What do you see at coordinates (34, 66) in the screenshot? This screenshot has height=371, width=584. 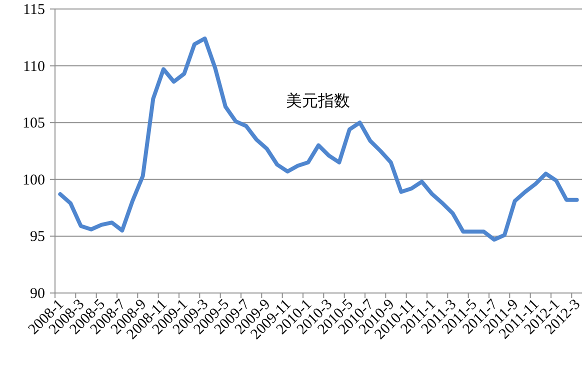 I see `y-tick-label: 110` at bounding box center [34, 66].